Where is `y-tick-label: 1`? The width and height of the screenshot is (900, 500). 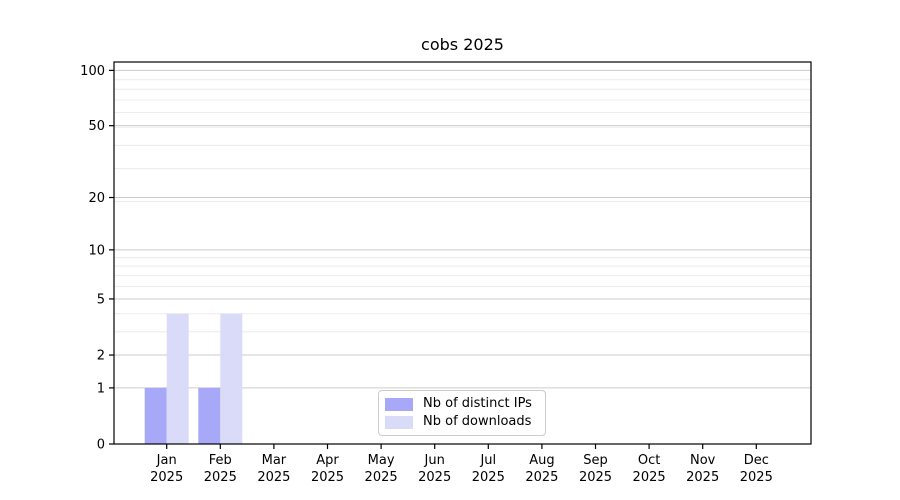
y-tick-label: 1 is located at coordinates (101, 388).